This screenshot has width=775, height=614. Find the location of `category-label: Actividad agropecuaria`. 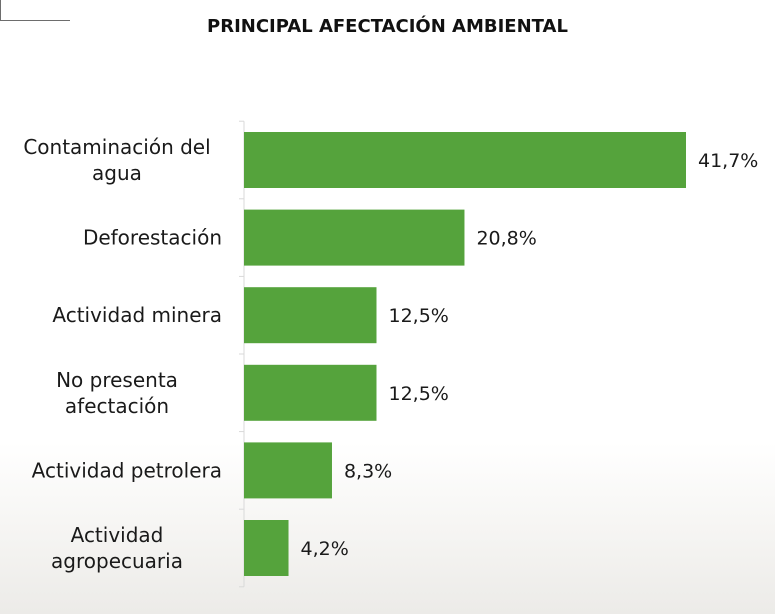

category-label: Actividad agropecuaria is located at coordinates (117, 548).